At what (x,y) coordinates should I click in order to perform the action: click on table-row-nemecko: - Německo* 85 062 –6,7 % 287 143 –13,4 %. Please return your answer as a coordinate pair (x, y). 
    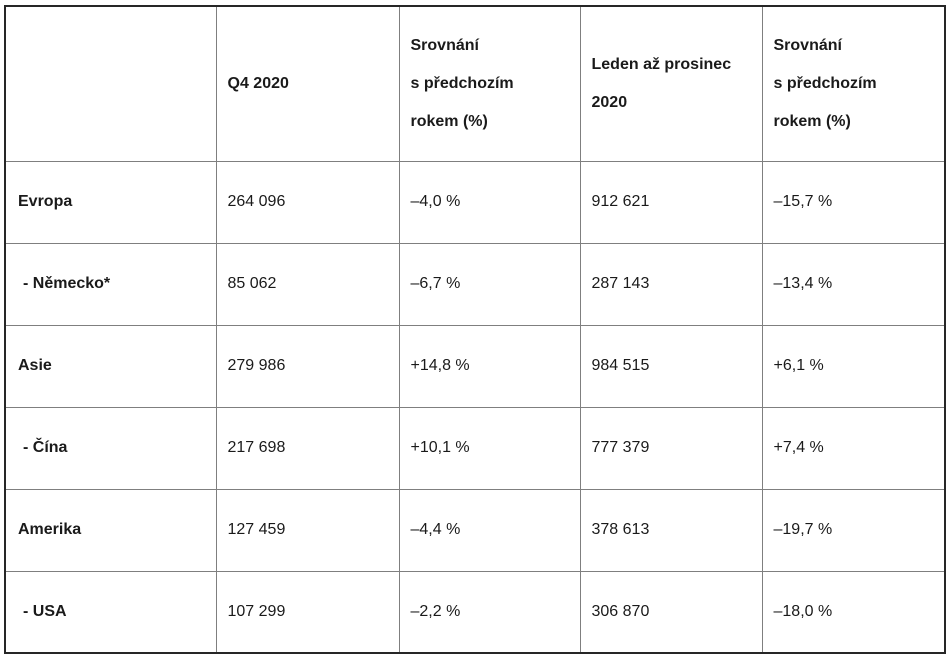
    Looking at the image, I should click on (475, 284).